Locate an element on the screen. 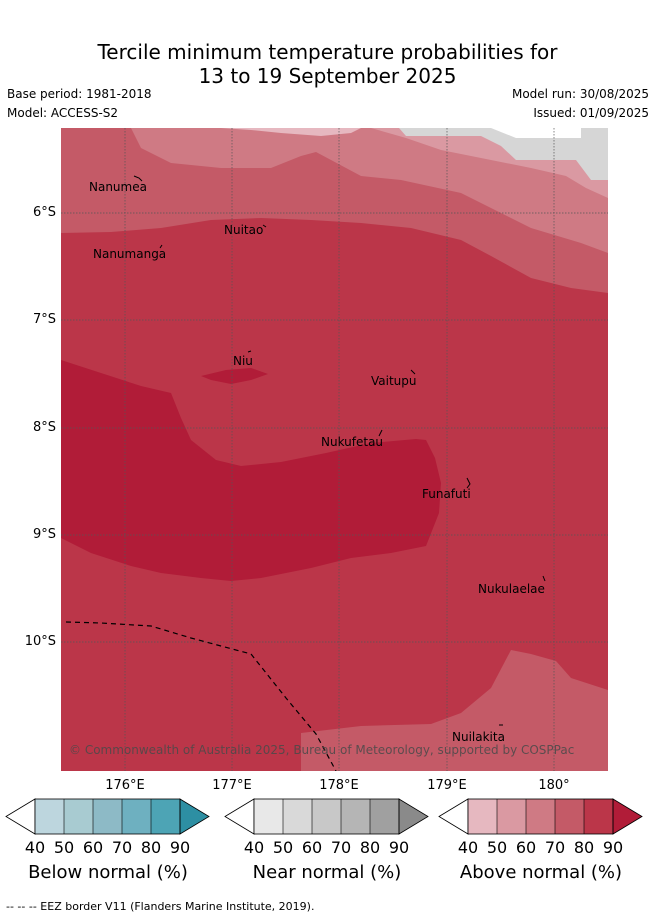  base-period: Base period: 1981-2018 is located at coordinates (79, 94).